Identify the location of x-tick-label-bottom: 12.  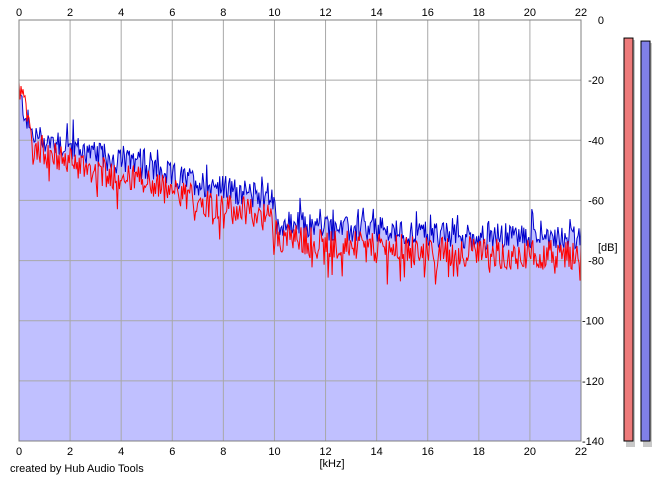
(325, 452).